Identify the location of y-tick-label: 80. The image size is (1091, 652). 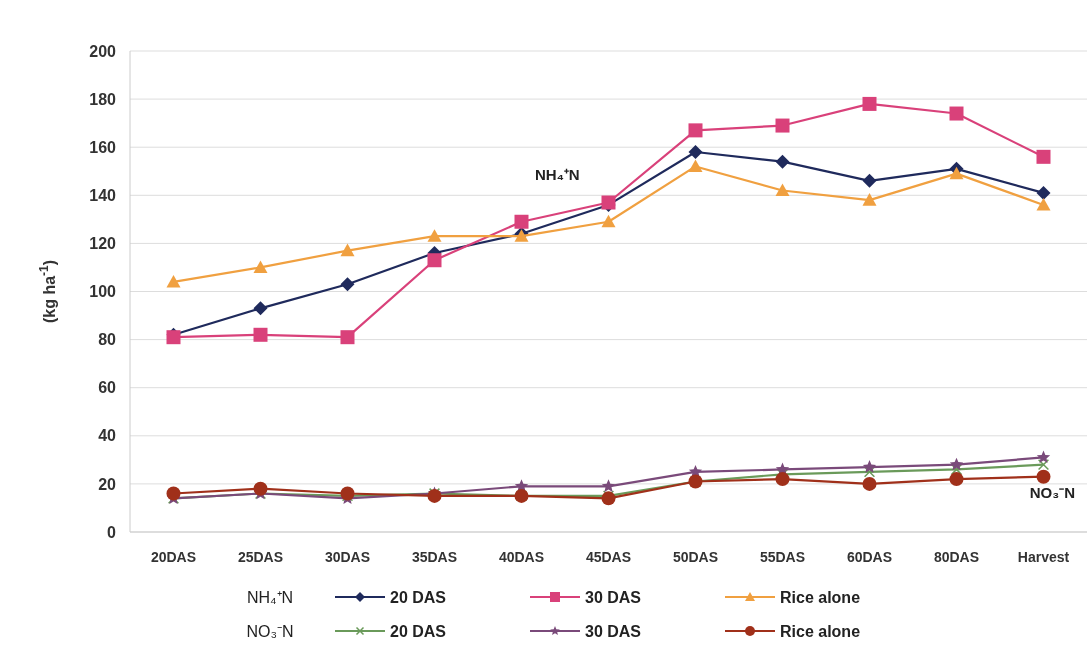
(107, 340).